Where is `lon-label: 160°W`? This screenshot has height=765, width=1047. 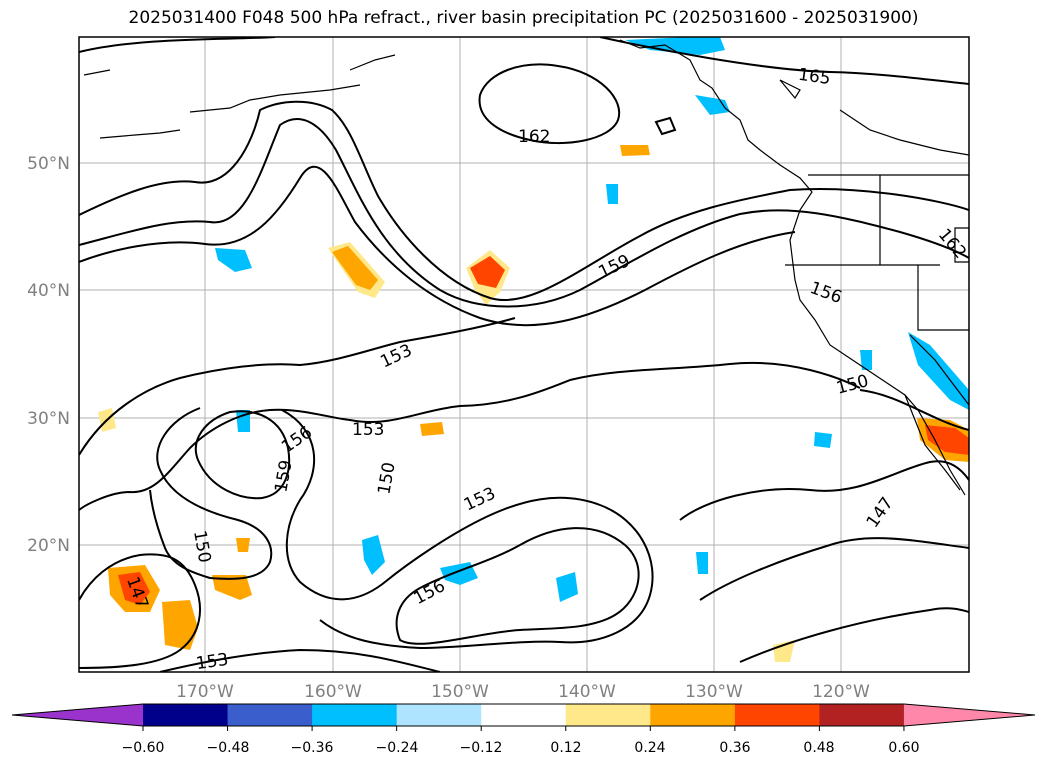 lon-label: 160°W is located at coordinates (333, 692).